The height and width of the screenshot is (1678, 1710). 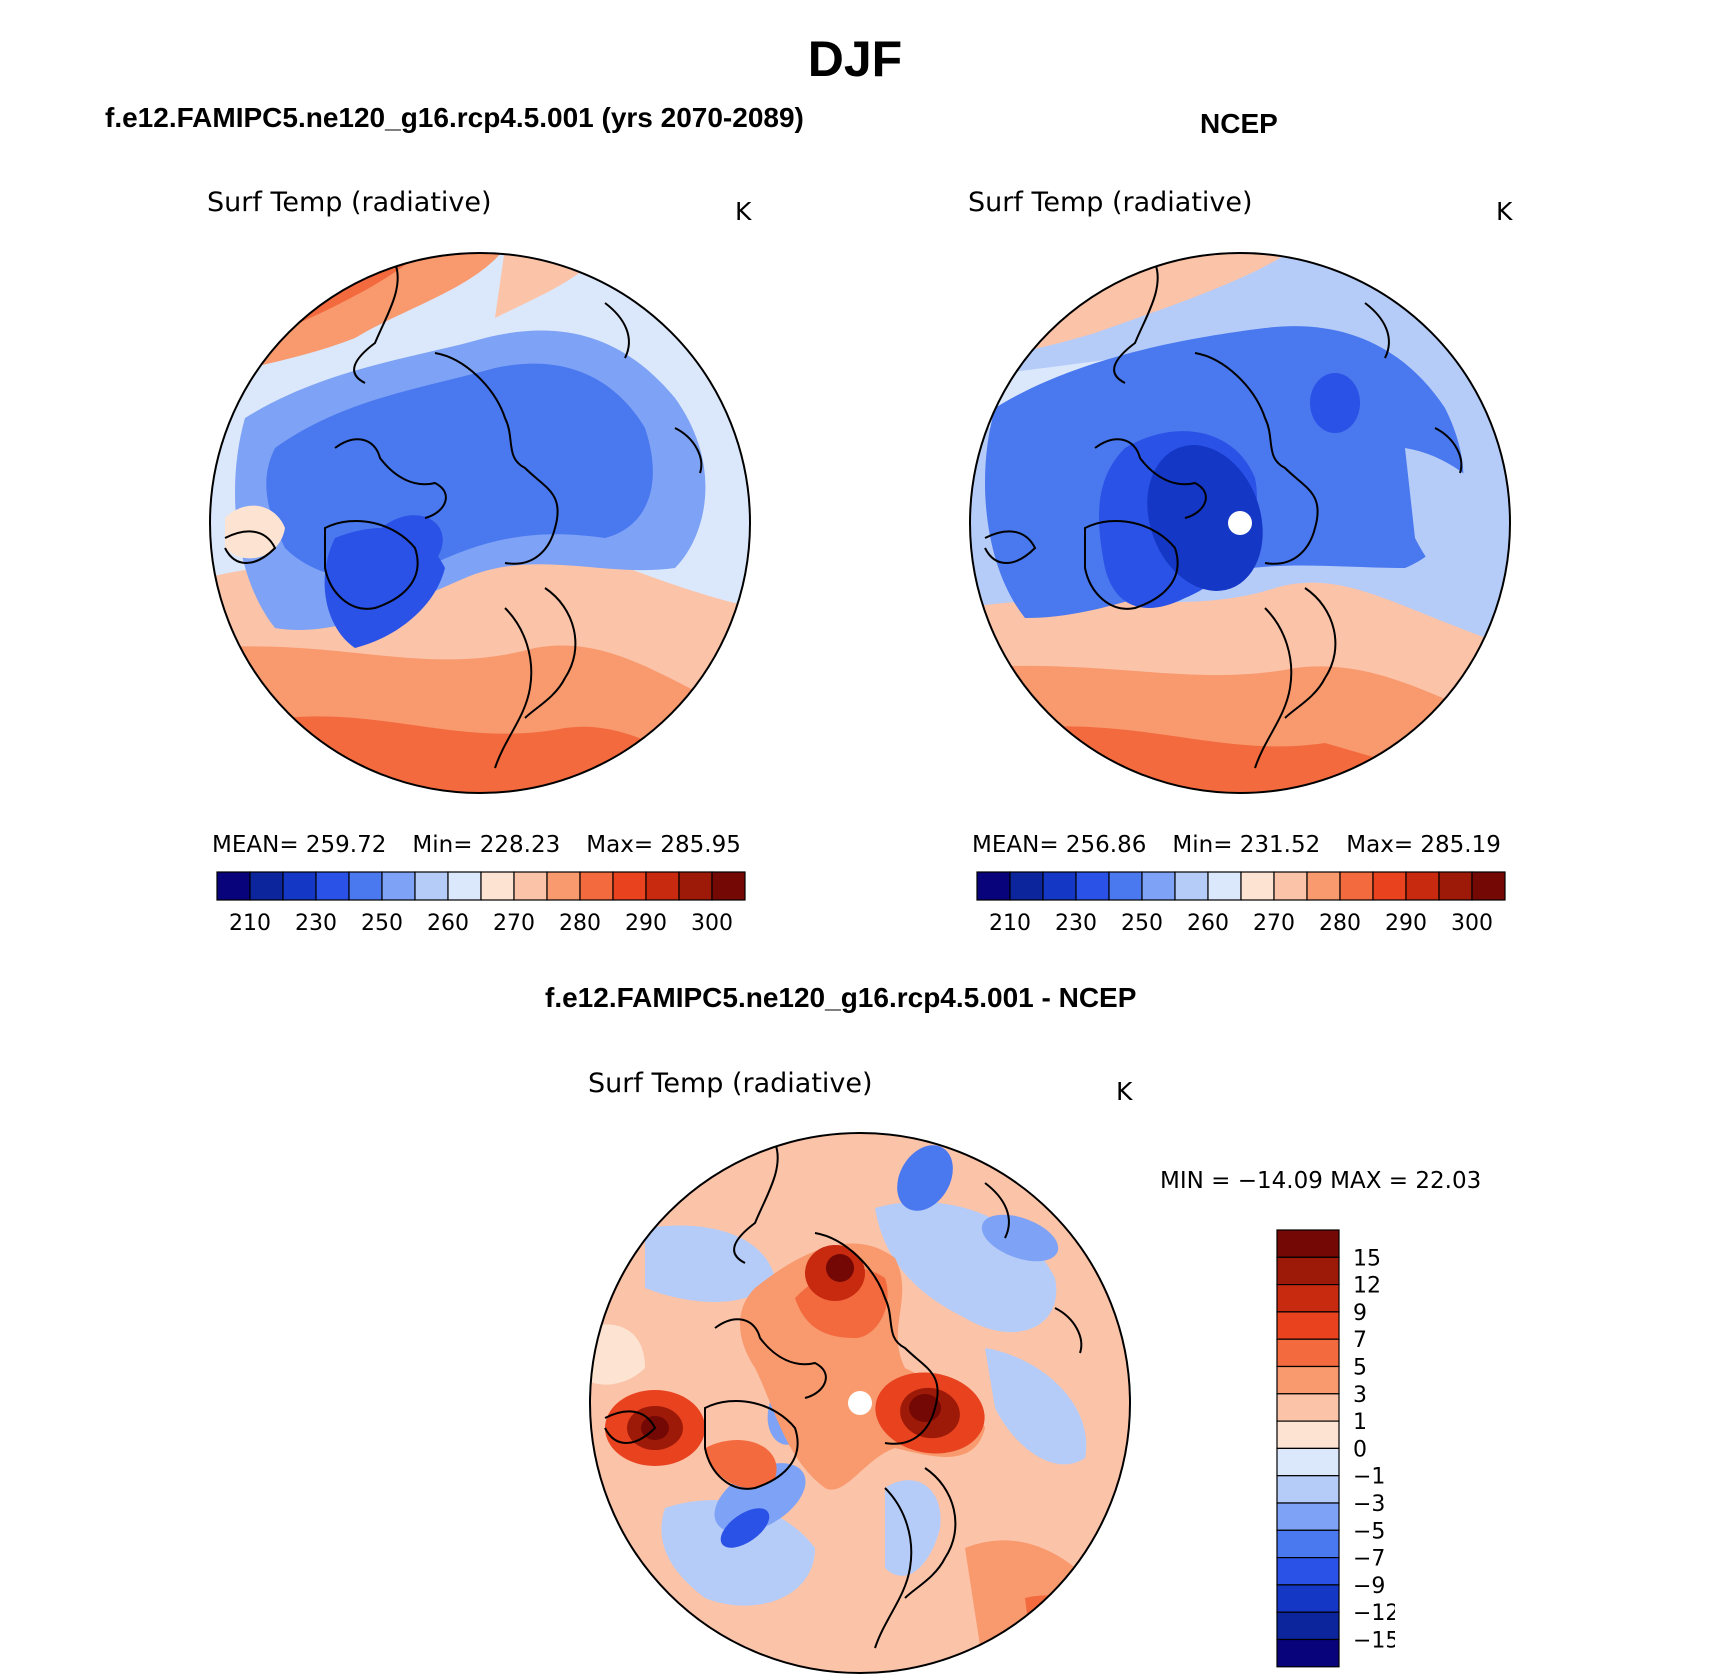 What do you see at coordinates (663, 845) in the screenshot?
I see `panel1-max: Max= 285.95` at bounding box center [663, 845].